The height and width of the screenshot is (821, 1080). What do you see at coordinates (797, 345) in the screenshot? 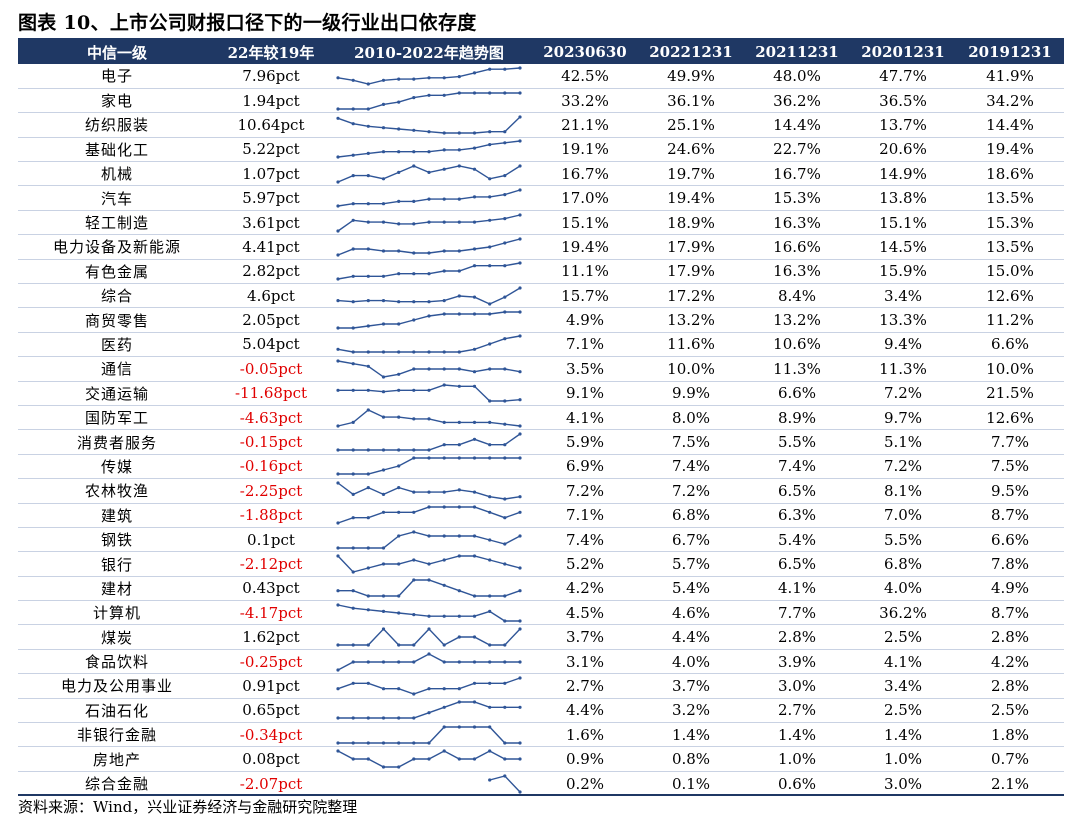
I see `dependency-value: 10.6%` at bounding box center [797, 345].